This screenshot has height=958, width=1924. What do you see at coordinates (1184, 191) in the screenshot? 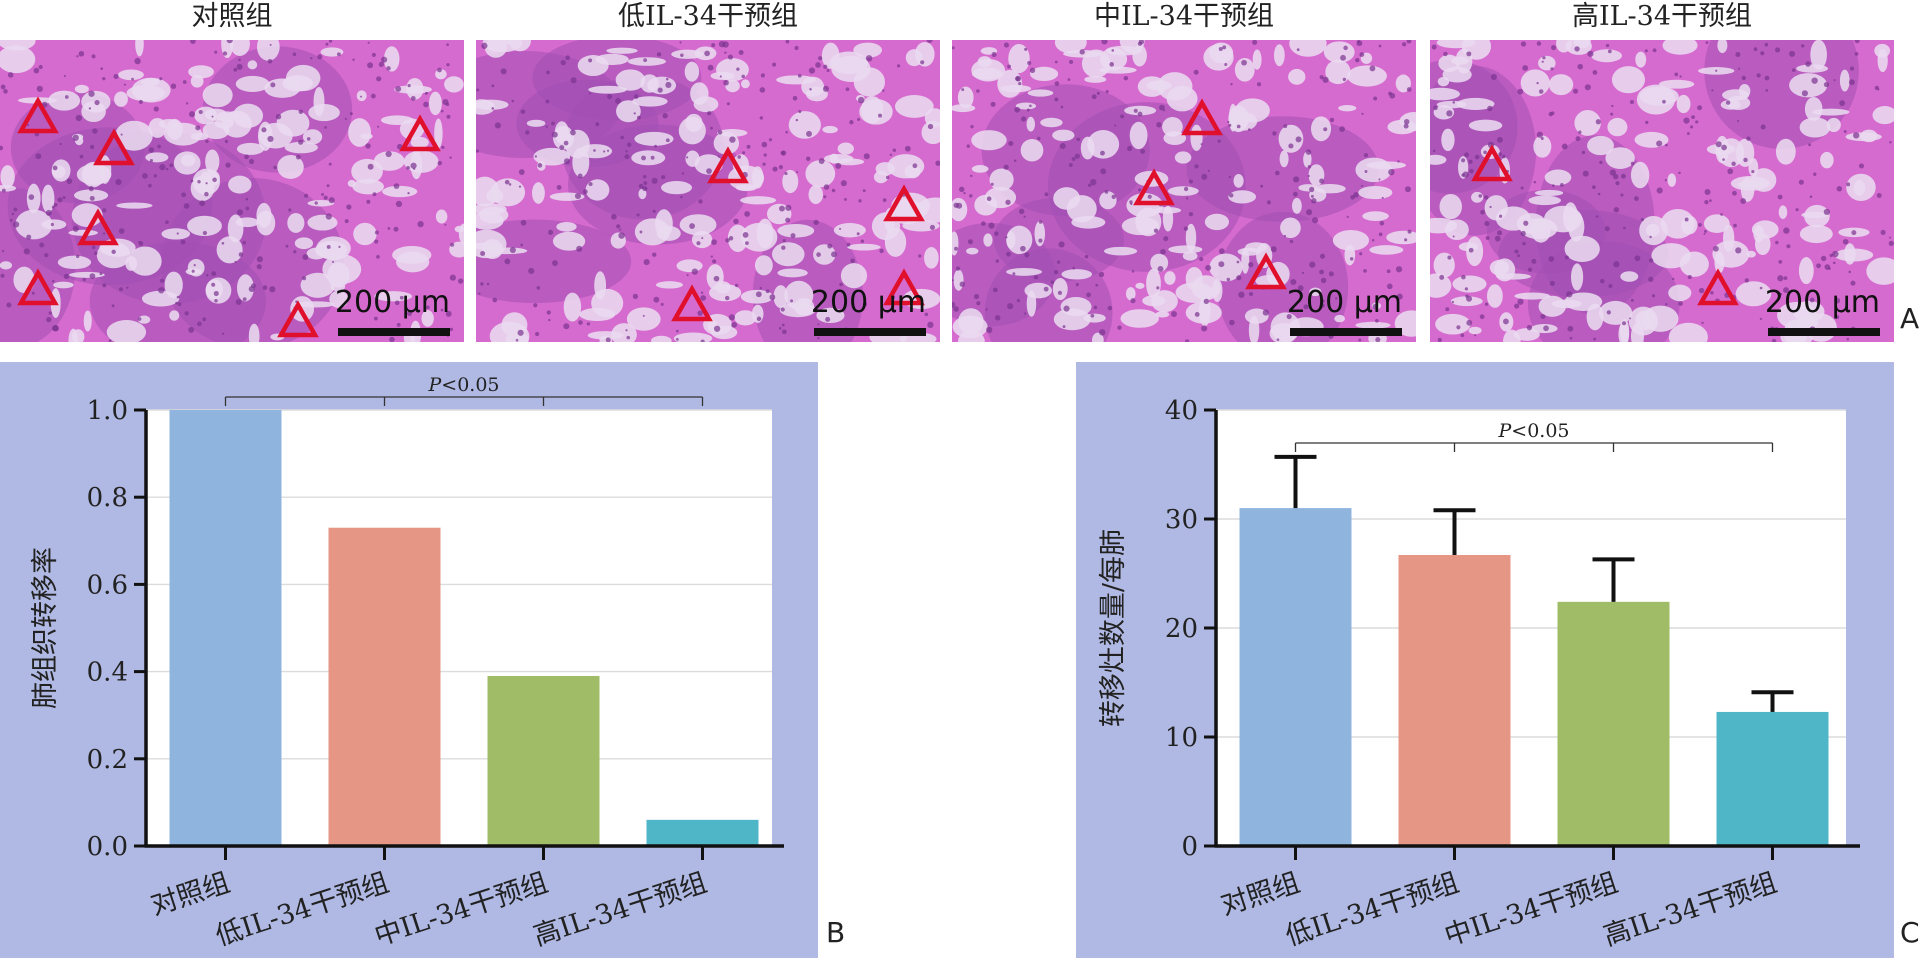
I see `micrograph-mid-il34: 200 μm` at bounding box center [1184, 191].